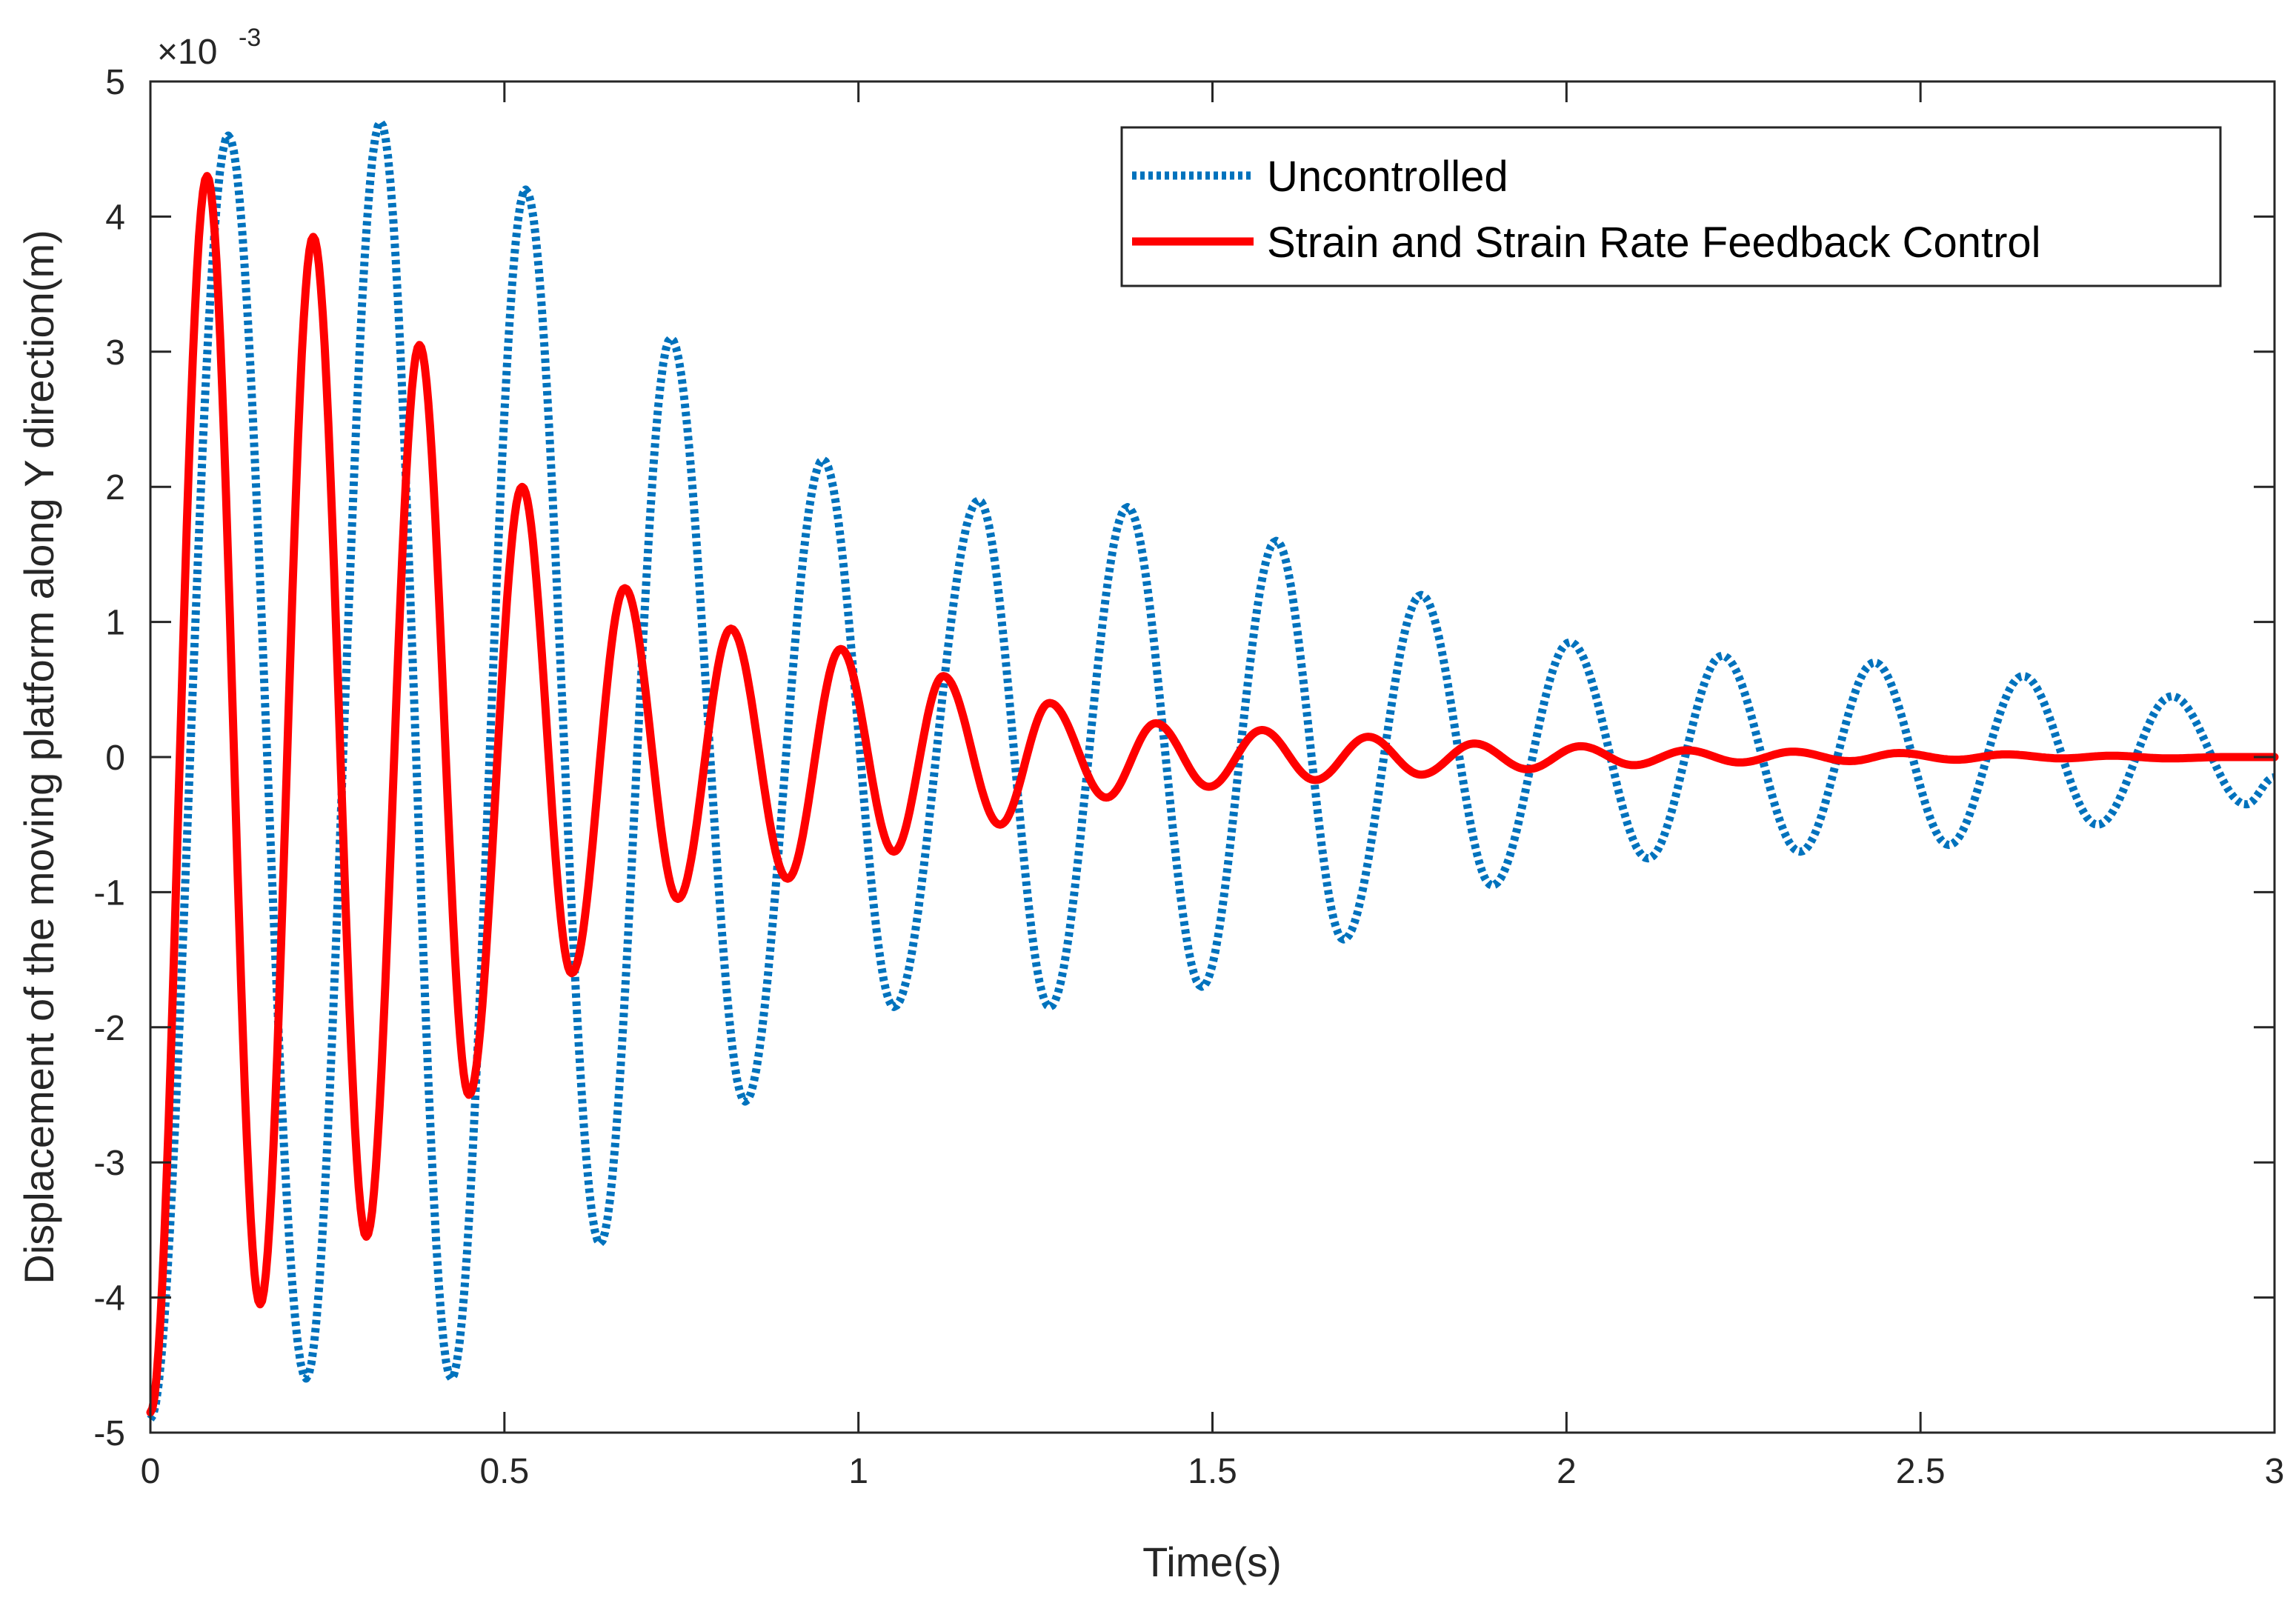 The height and width of the screenshot is (1603, 2296). I want to click on y-tick-label: 5, so click(115, 82).